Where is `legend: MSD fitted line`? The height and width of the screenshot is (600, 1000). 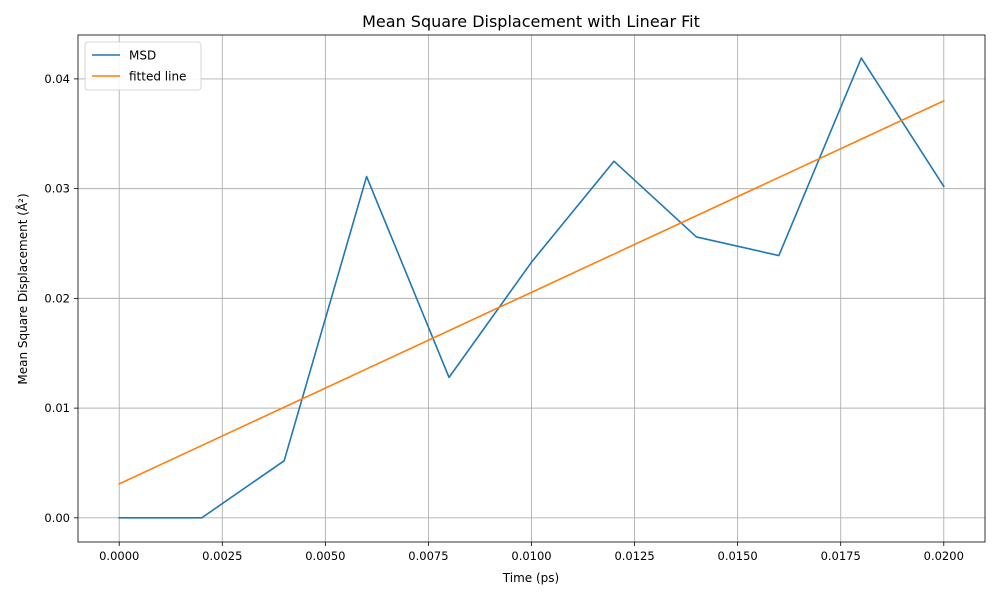
legend: MSD fitted line is located at coordinates (143, 66).